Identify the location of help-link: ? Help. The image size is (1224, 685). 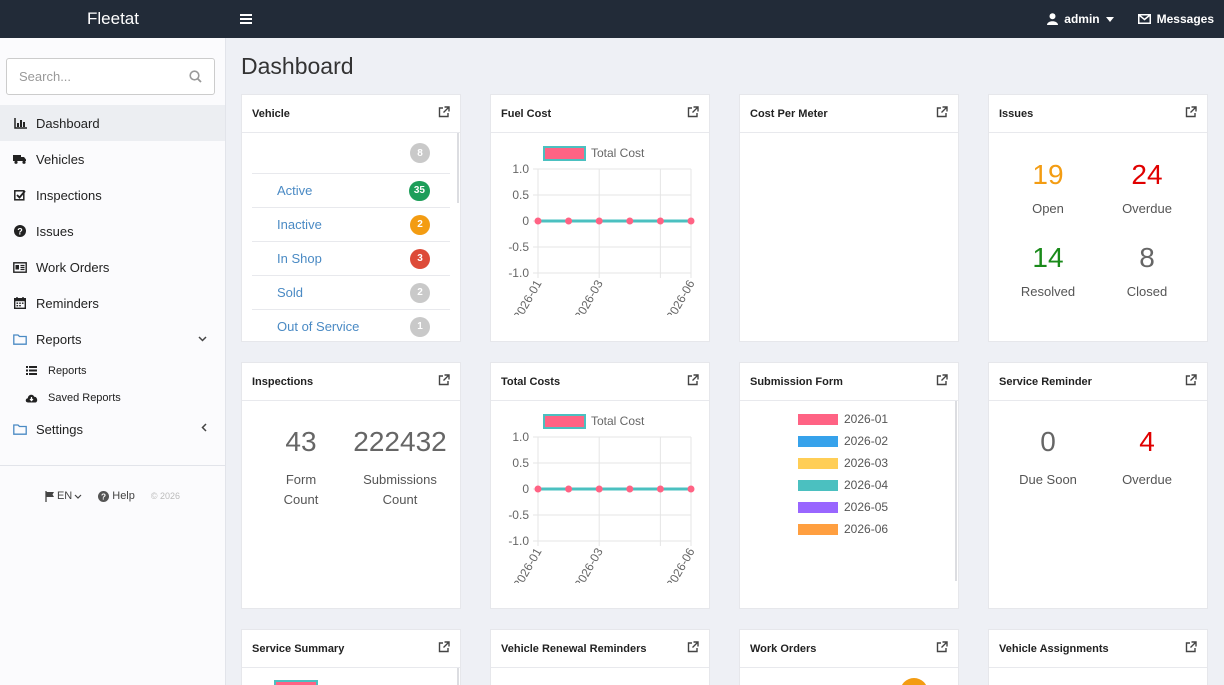
(116, 496).